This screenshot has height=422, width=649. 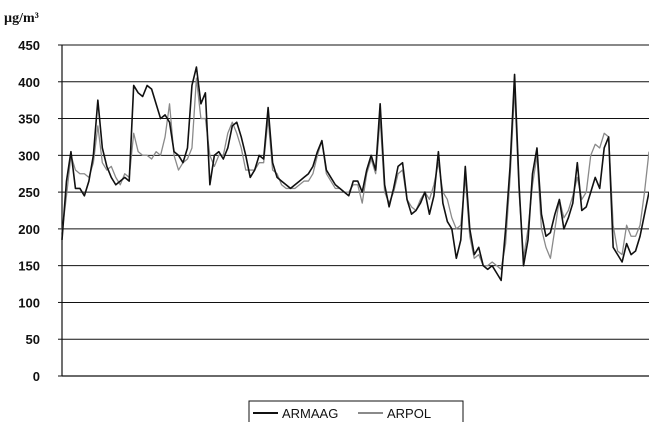 What do you see at coordinates (29, 211) in the screenshot?
I see `y-axis-tick-labels: 0 50 100 150 200 250 300 350 400 450` at bounding box center [29, 211].